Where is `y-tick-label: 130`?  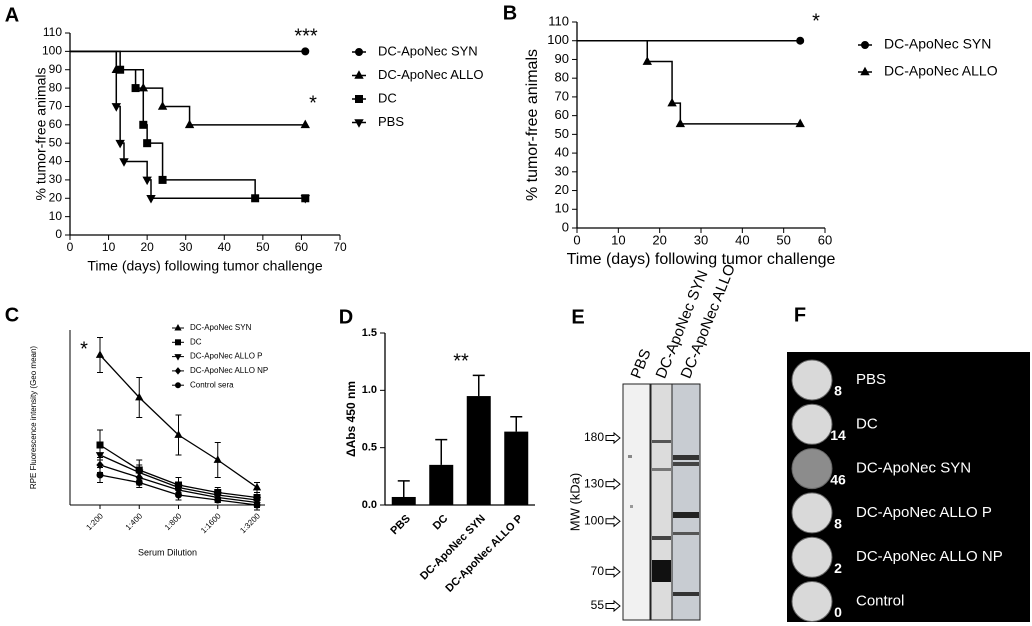 y-tick-label: 130 is located at coordinates (594, 483).